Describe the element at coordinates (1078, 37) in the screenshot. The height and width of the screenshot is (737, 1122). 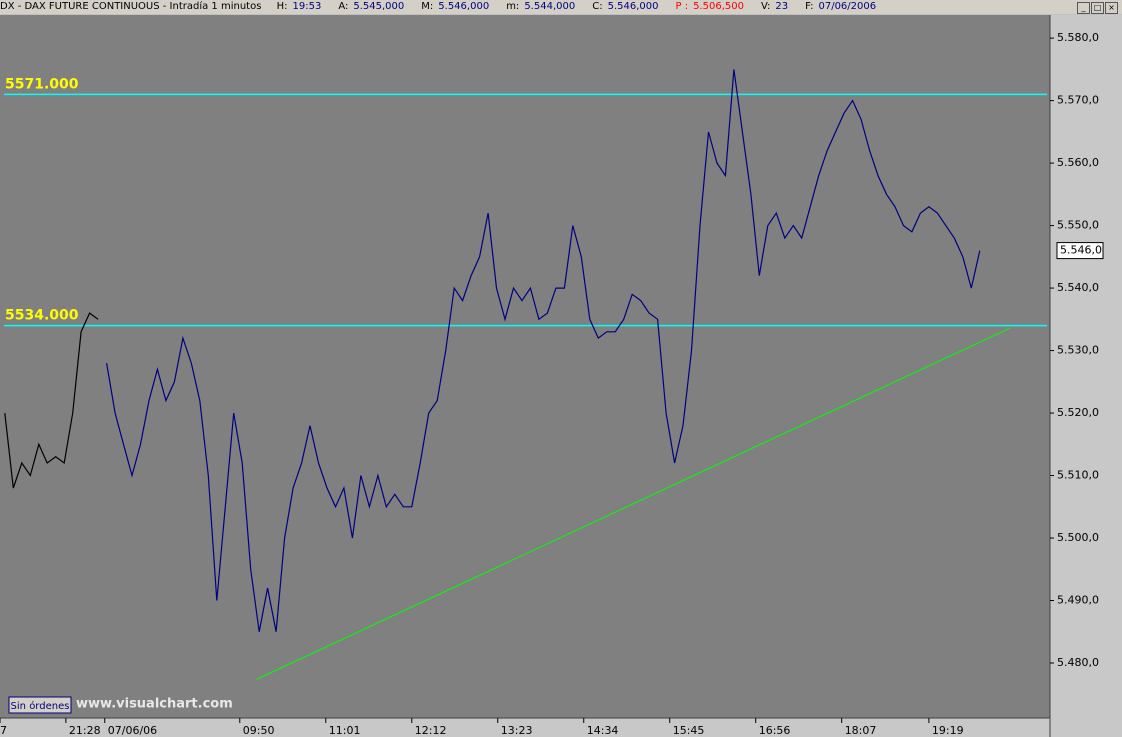
I see `y-tick-label: 5.580,0` at that location.